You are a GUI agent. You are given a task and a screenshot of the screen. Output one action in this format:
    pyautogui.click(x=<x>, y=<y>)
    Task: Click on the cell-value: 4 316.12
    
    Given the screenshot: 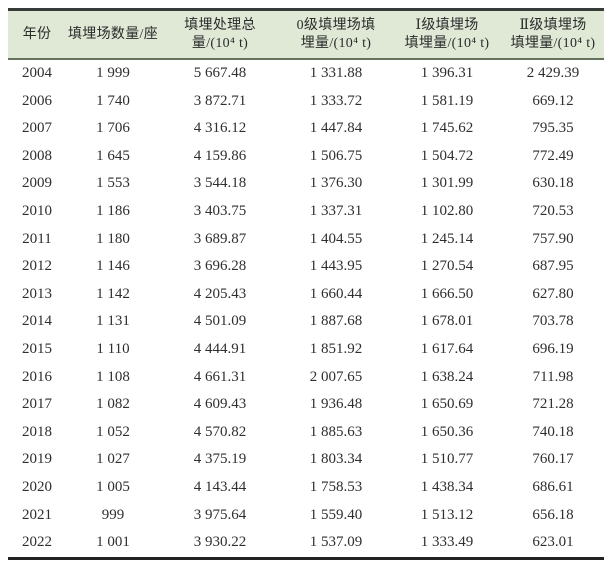 What is the action you would take?
    pyautogui.click(x=220, y=128)
    